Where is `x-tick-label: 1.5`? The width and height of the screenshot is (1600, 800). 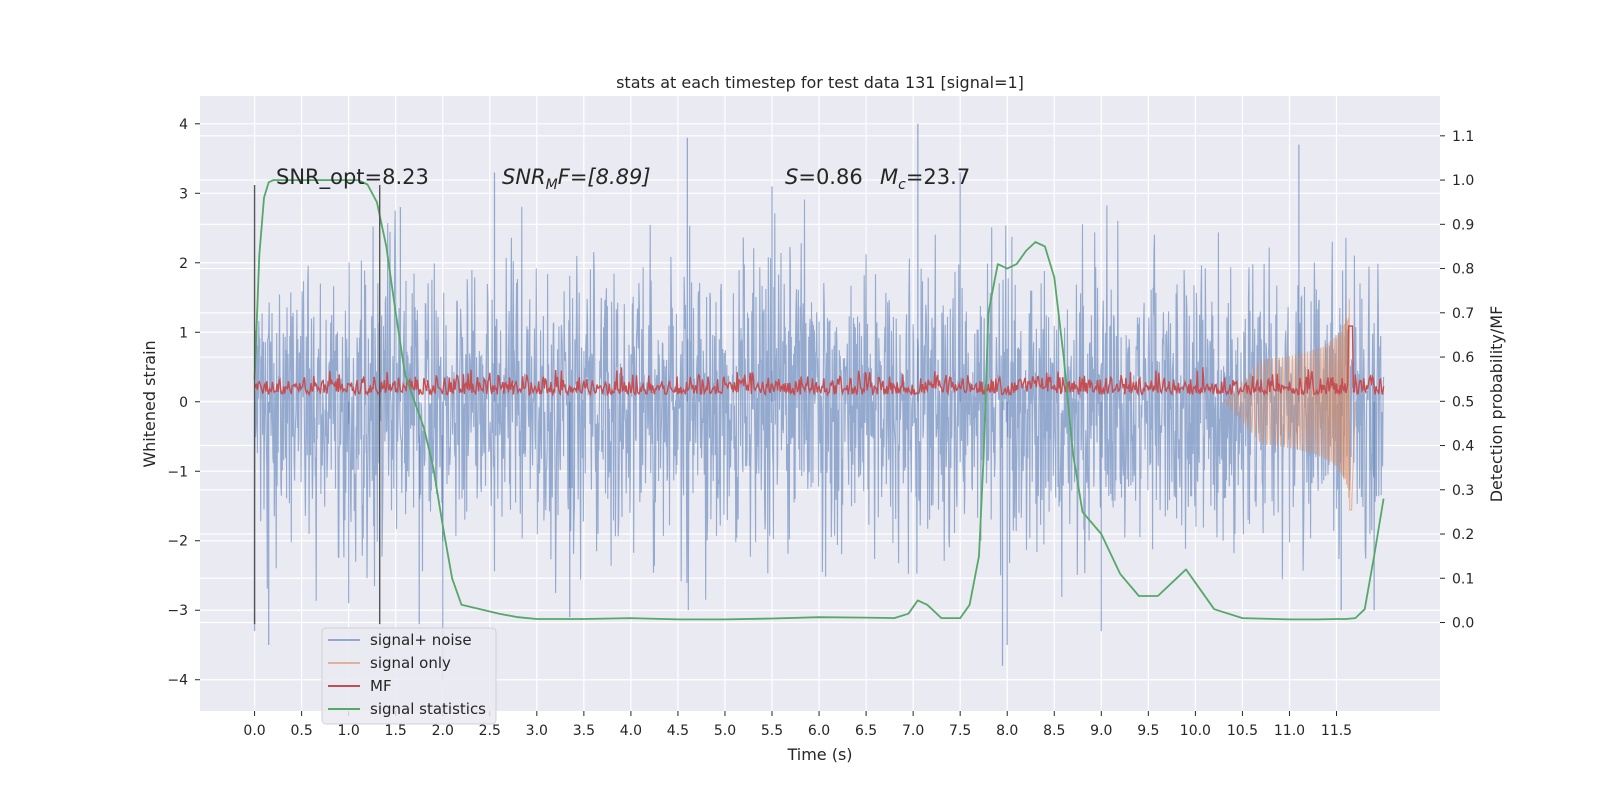
x-tick-label: 1.5 is located at coordinates (396, 731).